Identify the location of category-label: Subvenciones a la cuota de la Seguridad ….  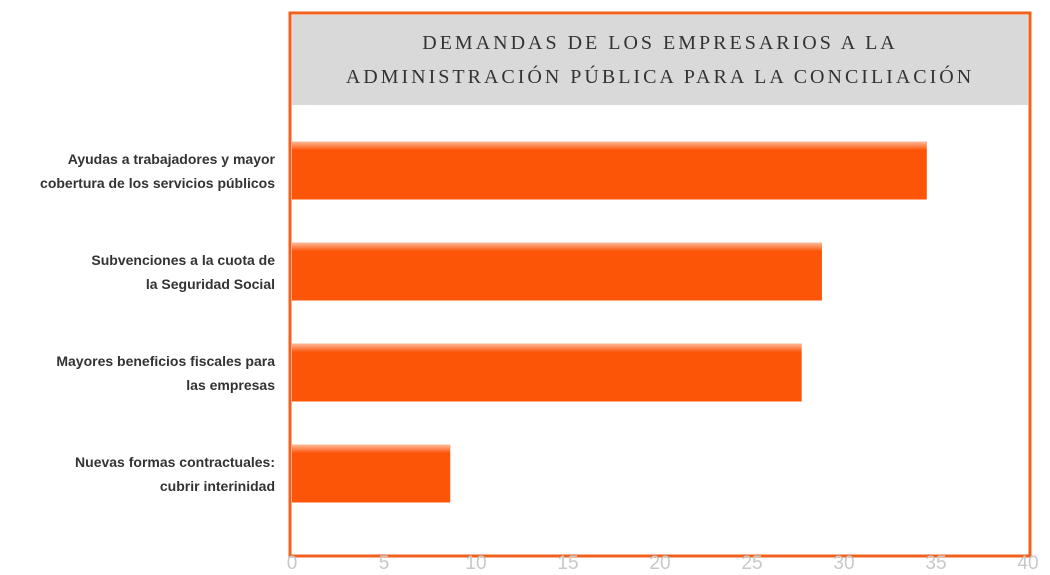
(183, 271).